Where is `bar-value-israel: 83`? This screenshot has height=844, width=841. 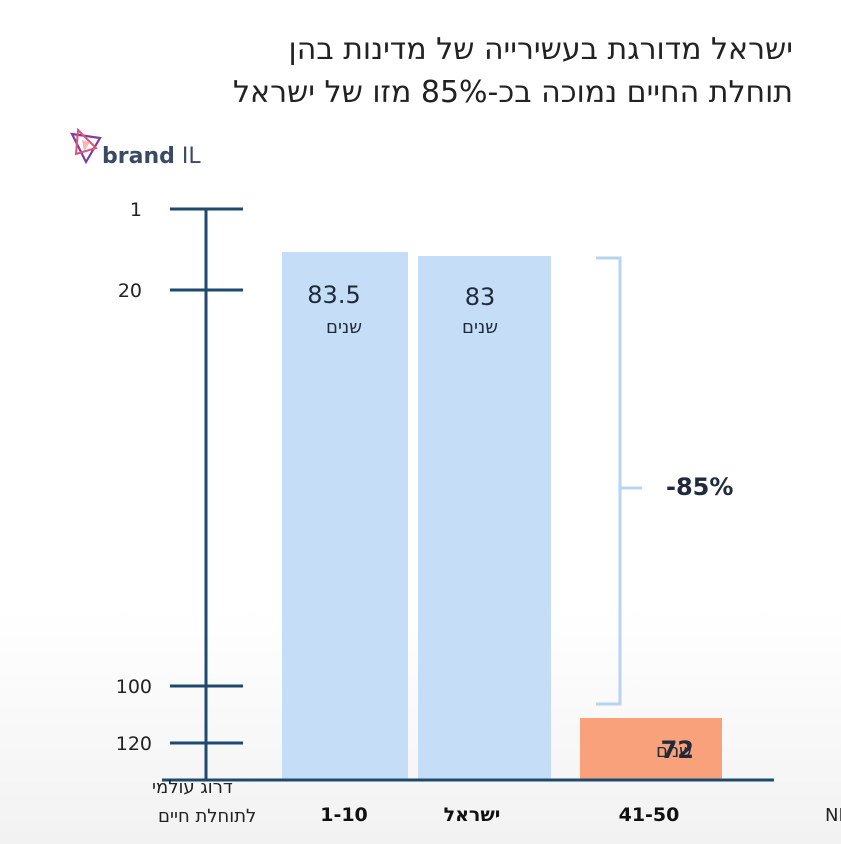
bar-value-israel: 83 is located at coordinates (480, 297).